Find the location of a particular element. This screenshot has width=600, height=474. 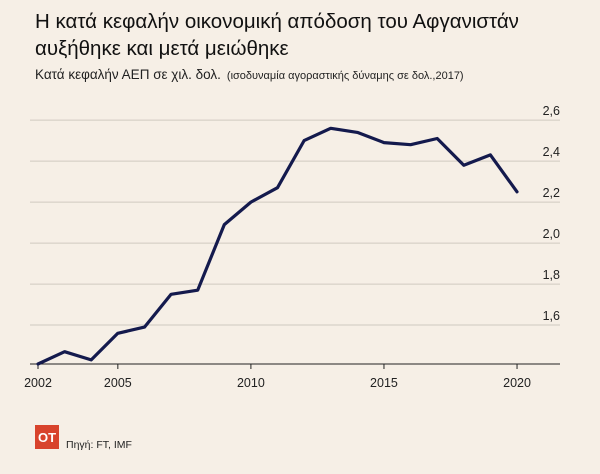

y-tick-label: 2,0 is located at coordinates (551, 234).